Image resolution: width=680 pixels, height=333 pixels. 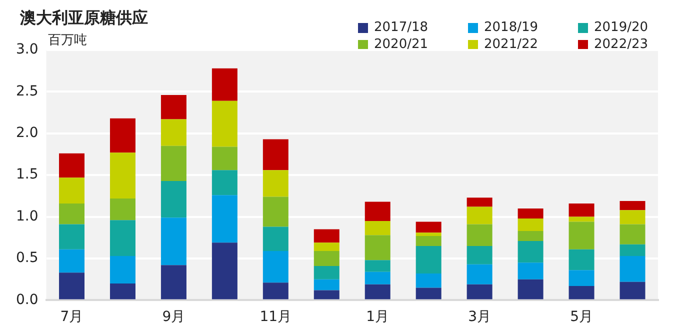 I want to click on x-tick-label: 3月, so click(x=480, y=317).